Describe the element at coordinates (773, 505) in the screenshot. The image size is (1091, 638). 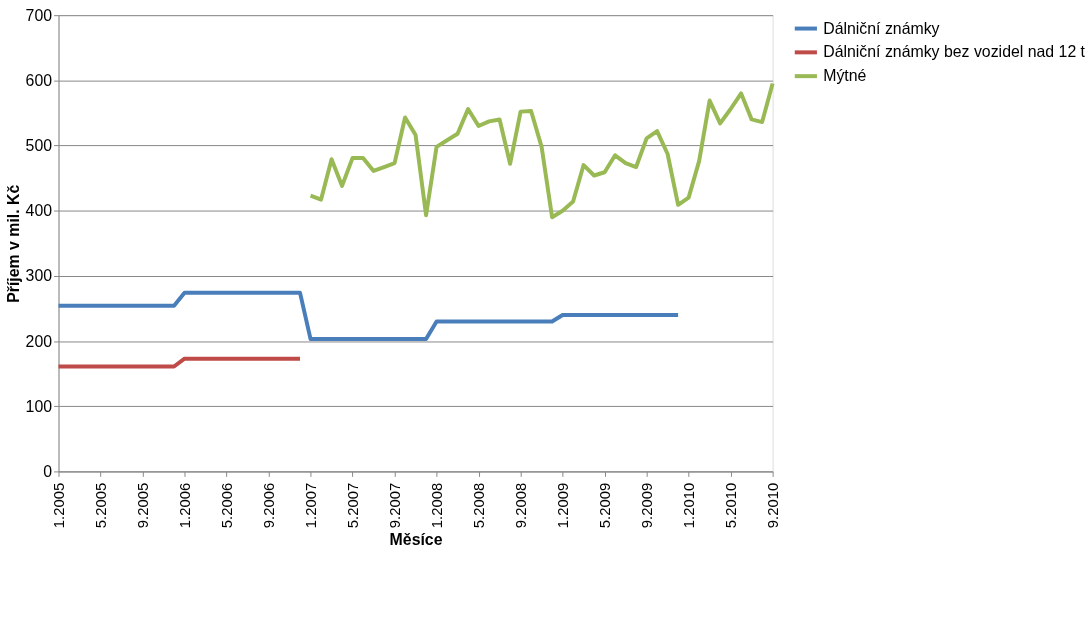
I see `x-tick-label: 9.2010` at that location.